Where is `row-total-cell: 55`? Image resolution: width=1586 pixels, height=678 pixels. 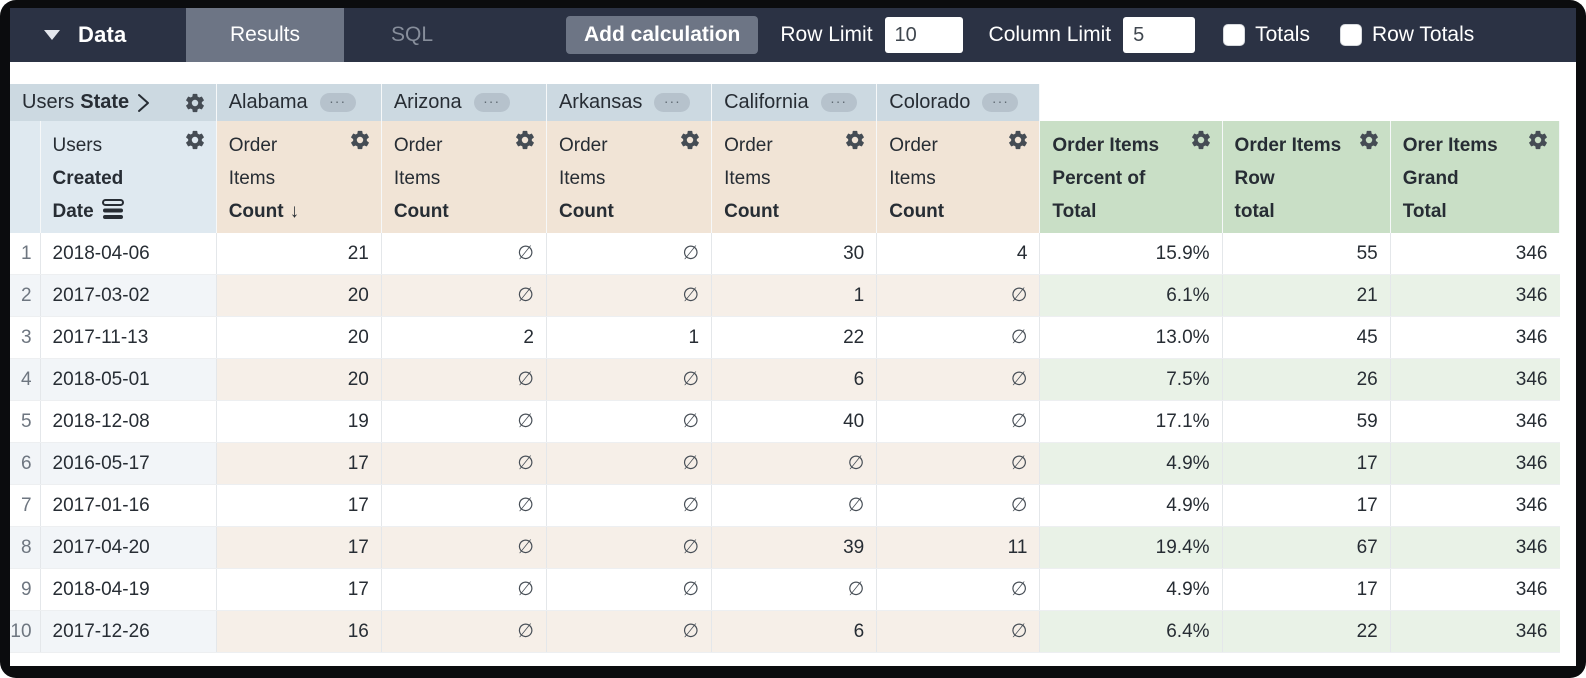
row-total-cell: 55 is located at coordinates (1306, 254).